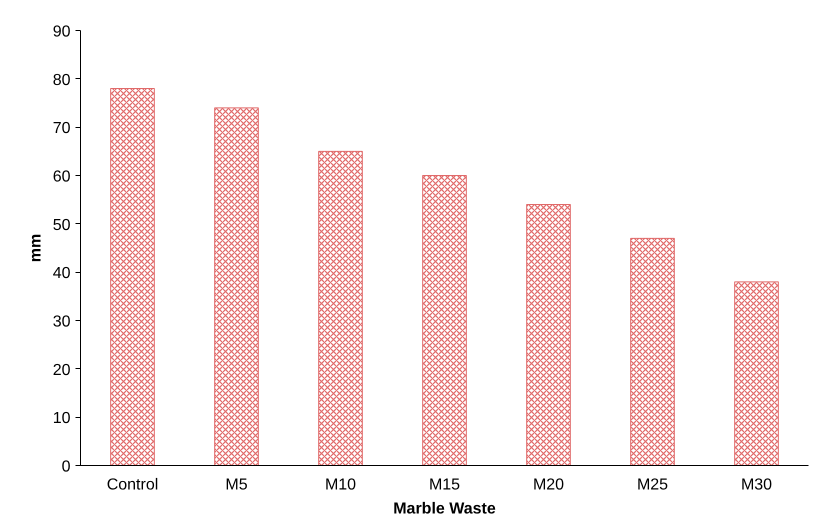 The height and width of the screenshot is (522, 828). I want to click on y-tick-label: 80, so click(61, 80).